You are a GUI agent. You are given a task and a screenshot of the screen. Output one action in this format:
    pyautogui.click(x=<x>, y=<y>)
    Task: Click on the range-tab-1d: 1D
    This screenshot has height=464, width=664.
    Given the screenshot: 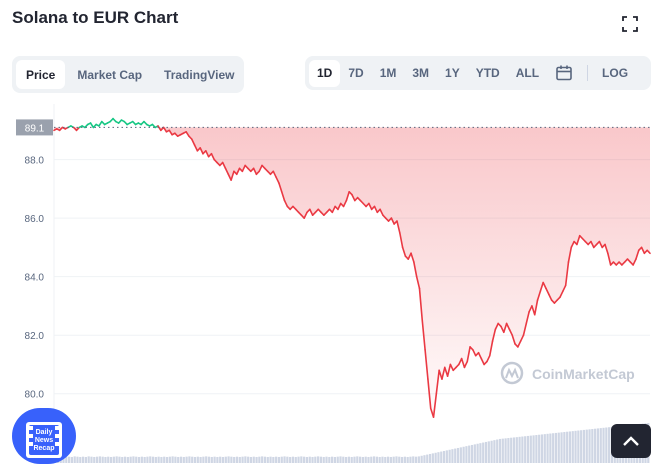 What is the action you would take?
    pyautogui.click(x=325, y=73)
    